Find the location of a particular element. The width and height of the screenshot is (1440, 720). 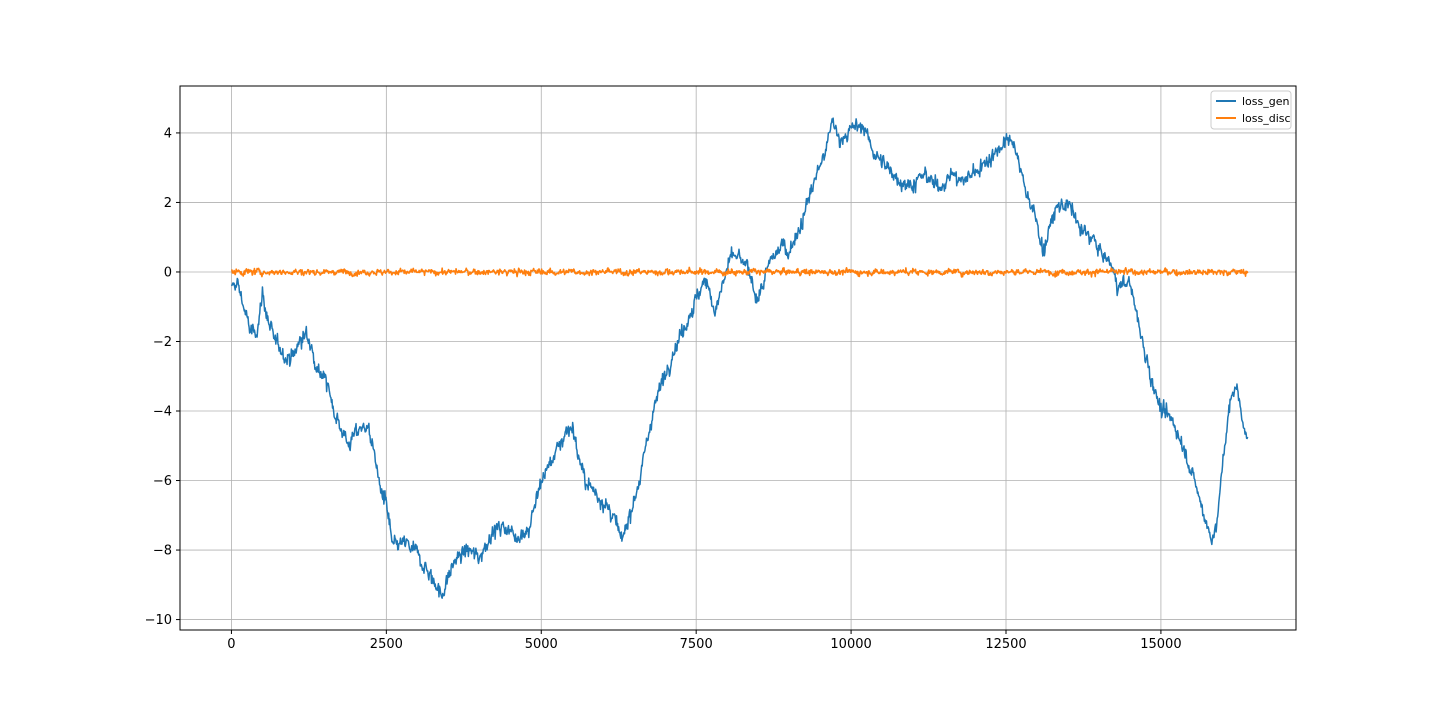

y-tick-label: −4 is located at coordinates (162, 412).